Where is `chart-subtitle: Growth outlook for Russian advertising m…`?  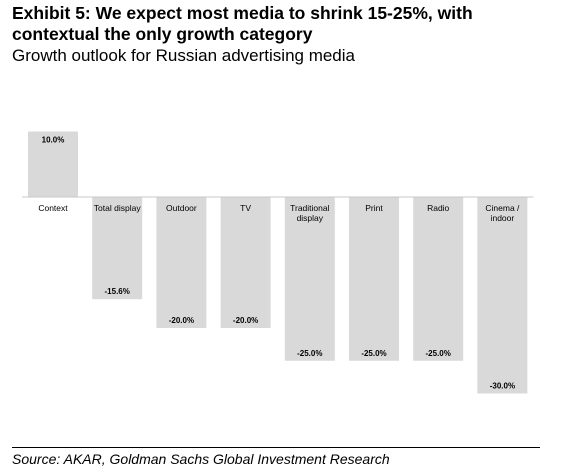 chart-subtitle: Growth outlook for Russian advertising m… is located at coordinates (183, 55).